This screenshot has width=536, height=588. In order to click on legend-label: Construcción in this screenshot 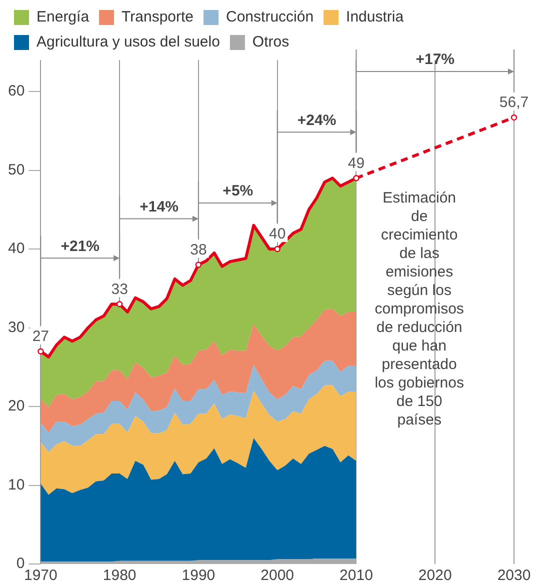, I will do `click(270, 17)`.